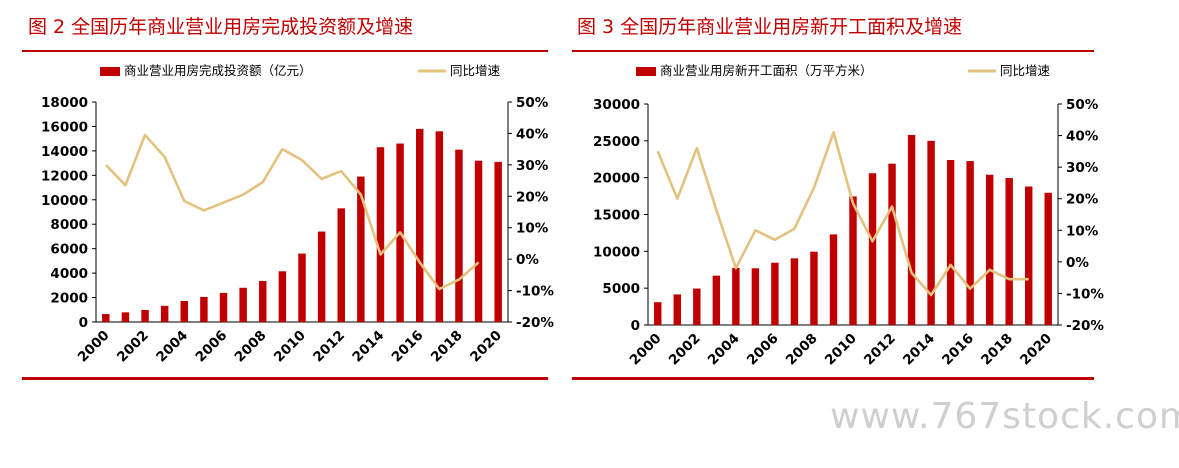  Describe the element at coordinates (770, 27) in the screenshot. I see `figure-3-title: 图 3 全国历年商业营业用房新开工面积及增速` at that location.